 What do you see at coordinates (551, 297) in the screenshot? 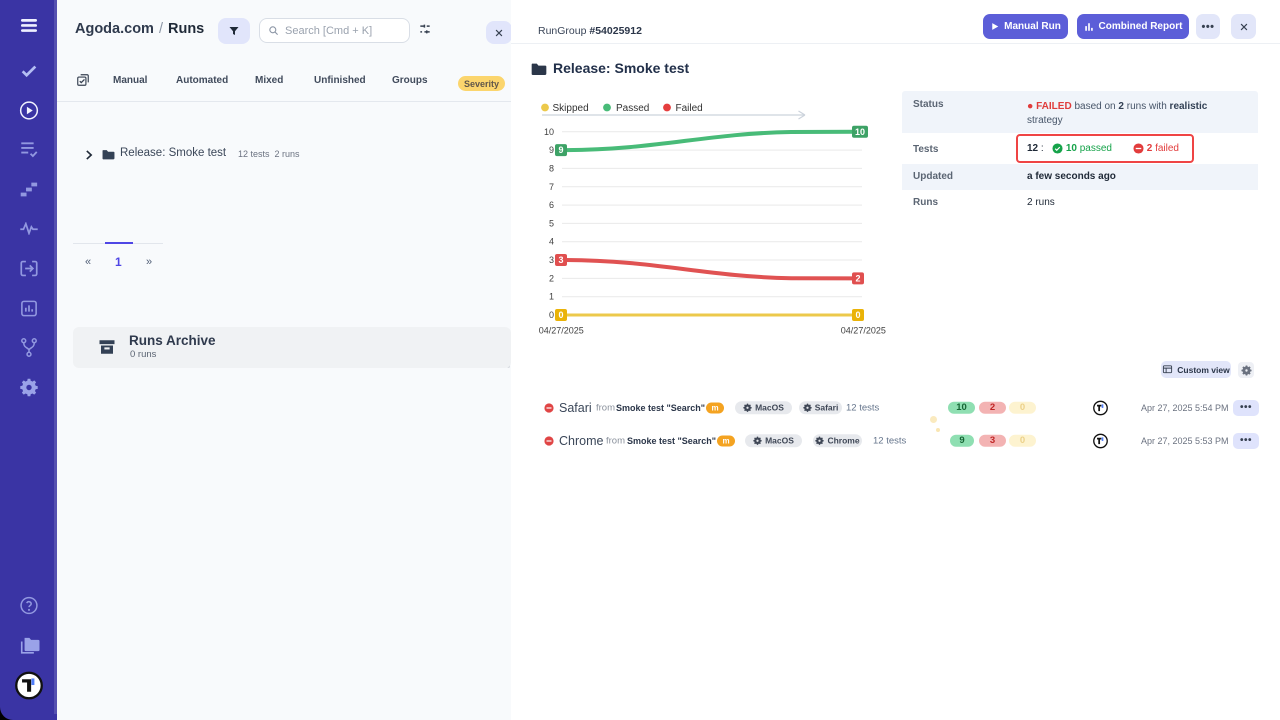
I see `svg-text: 1` at bounding box center [551, 297].